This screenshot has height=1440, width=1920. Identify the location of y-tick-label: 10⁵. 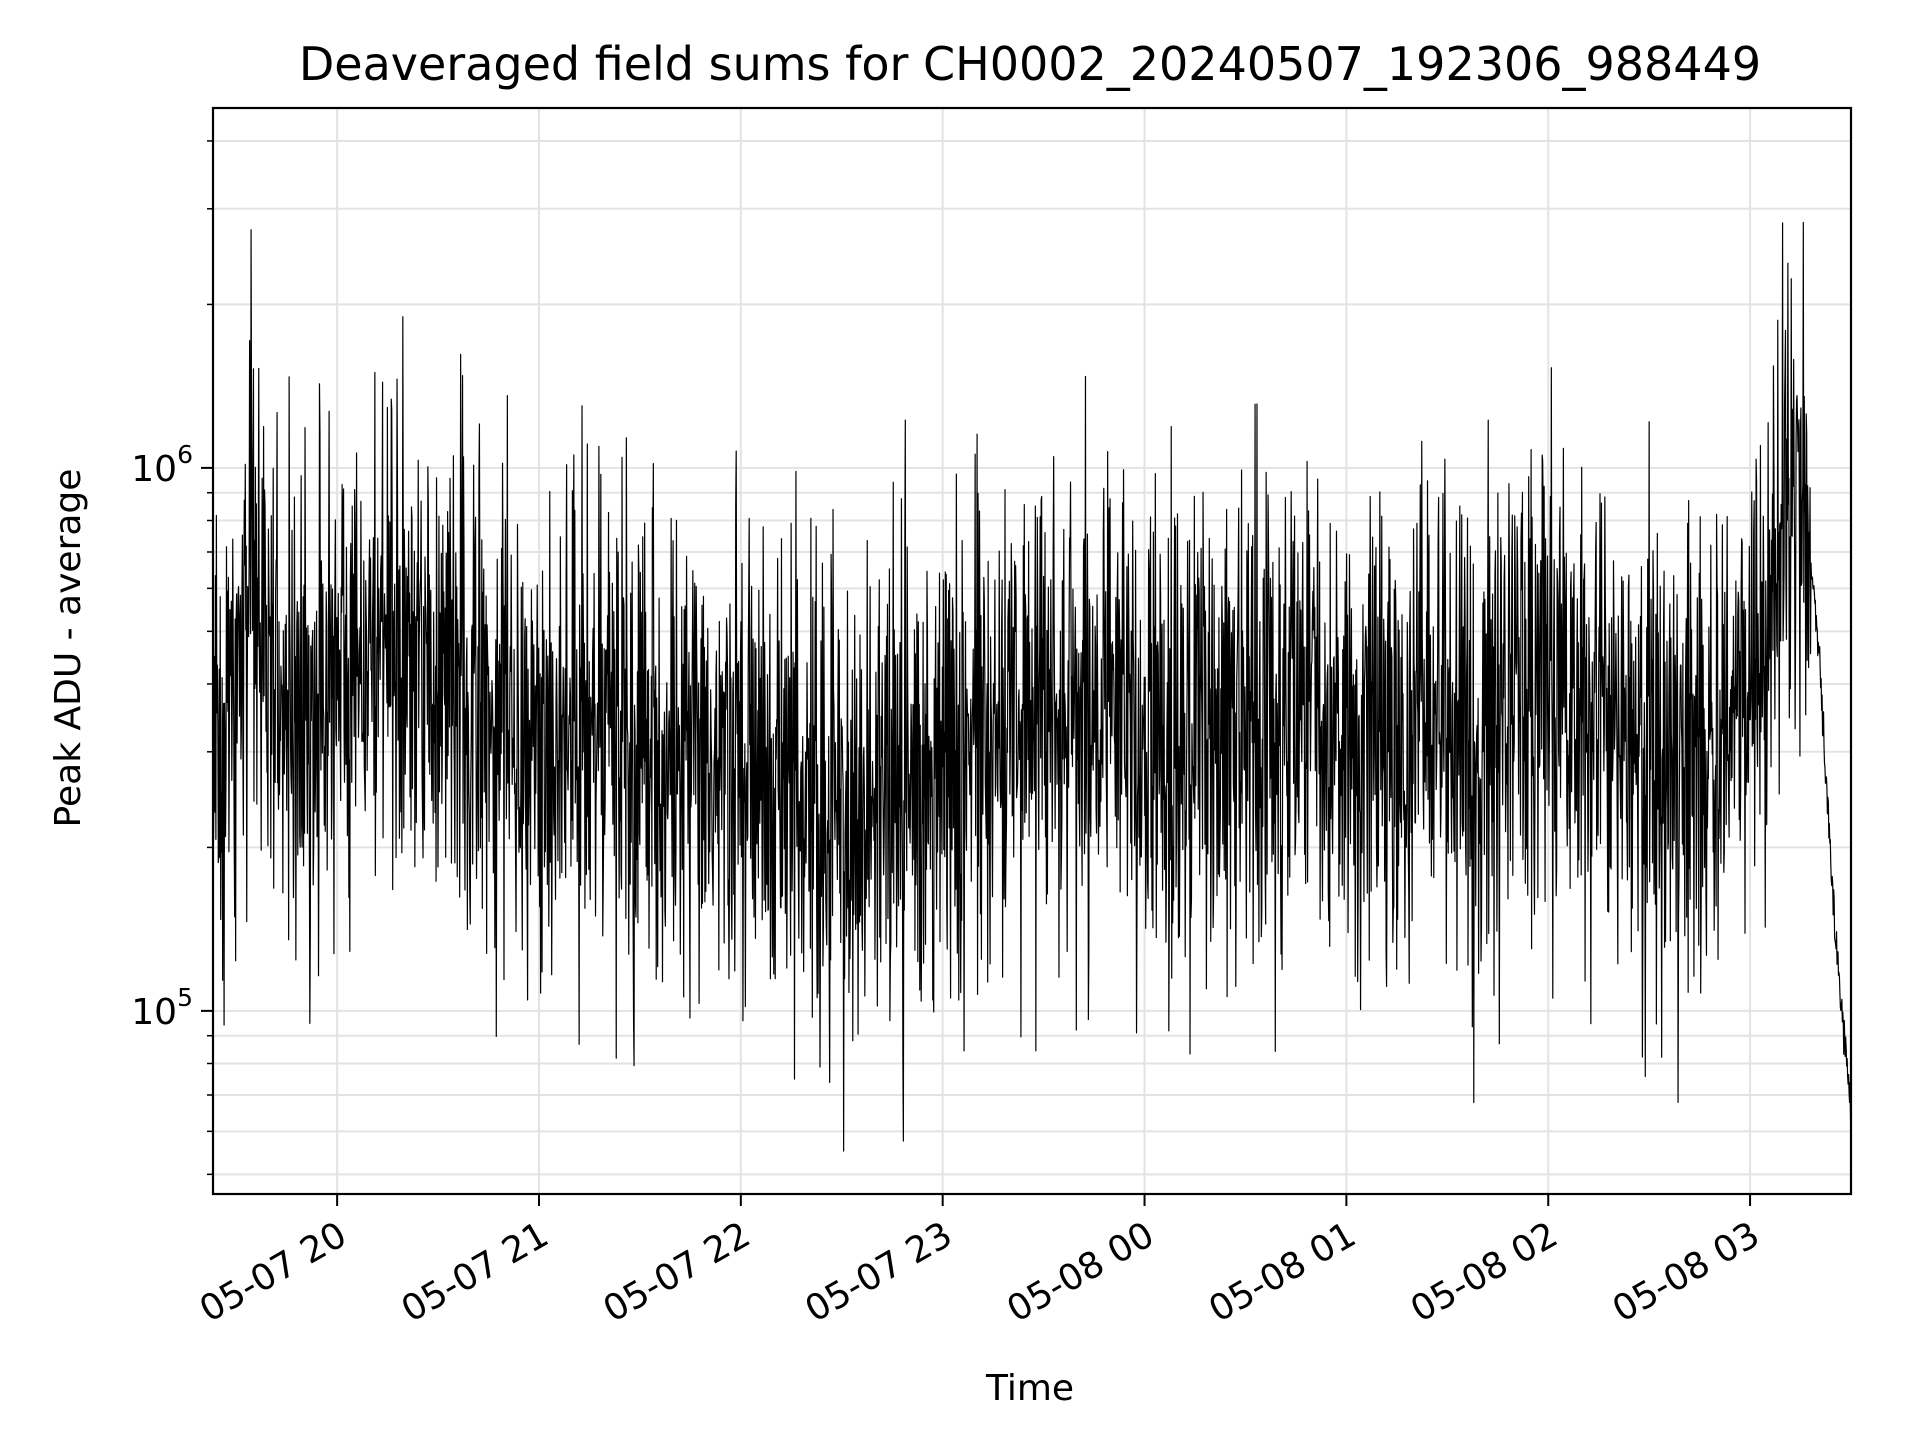
(162, 1008).